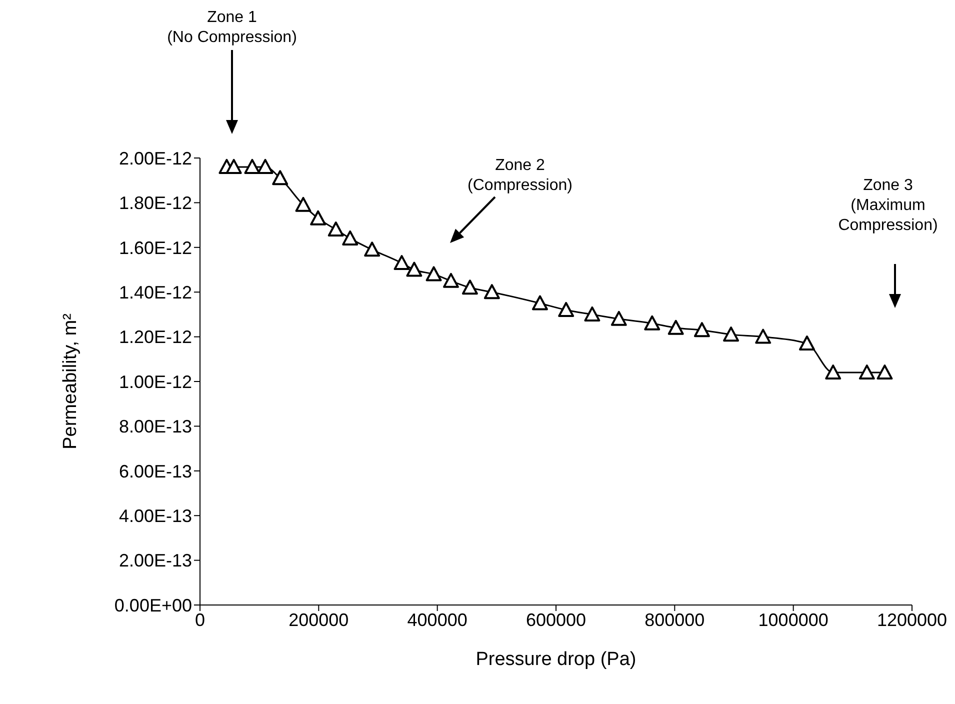 Image resolution: width=955 pixels, height=704 pixels. I want to click on x-tick-label: 1000000, so click(793, 620).